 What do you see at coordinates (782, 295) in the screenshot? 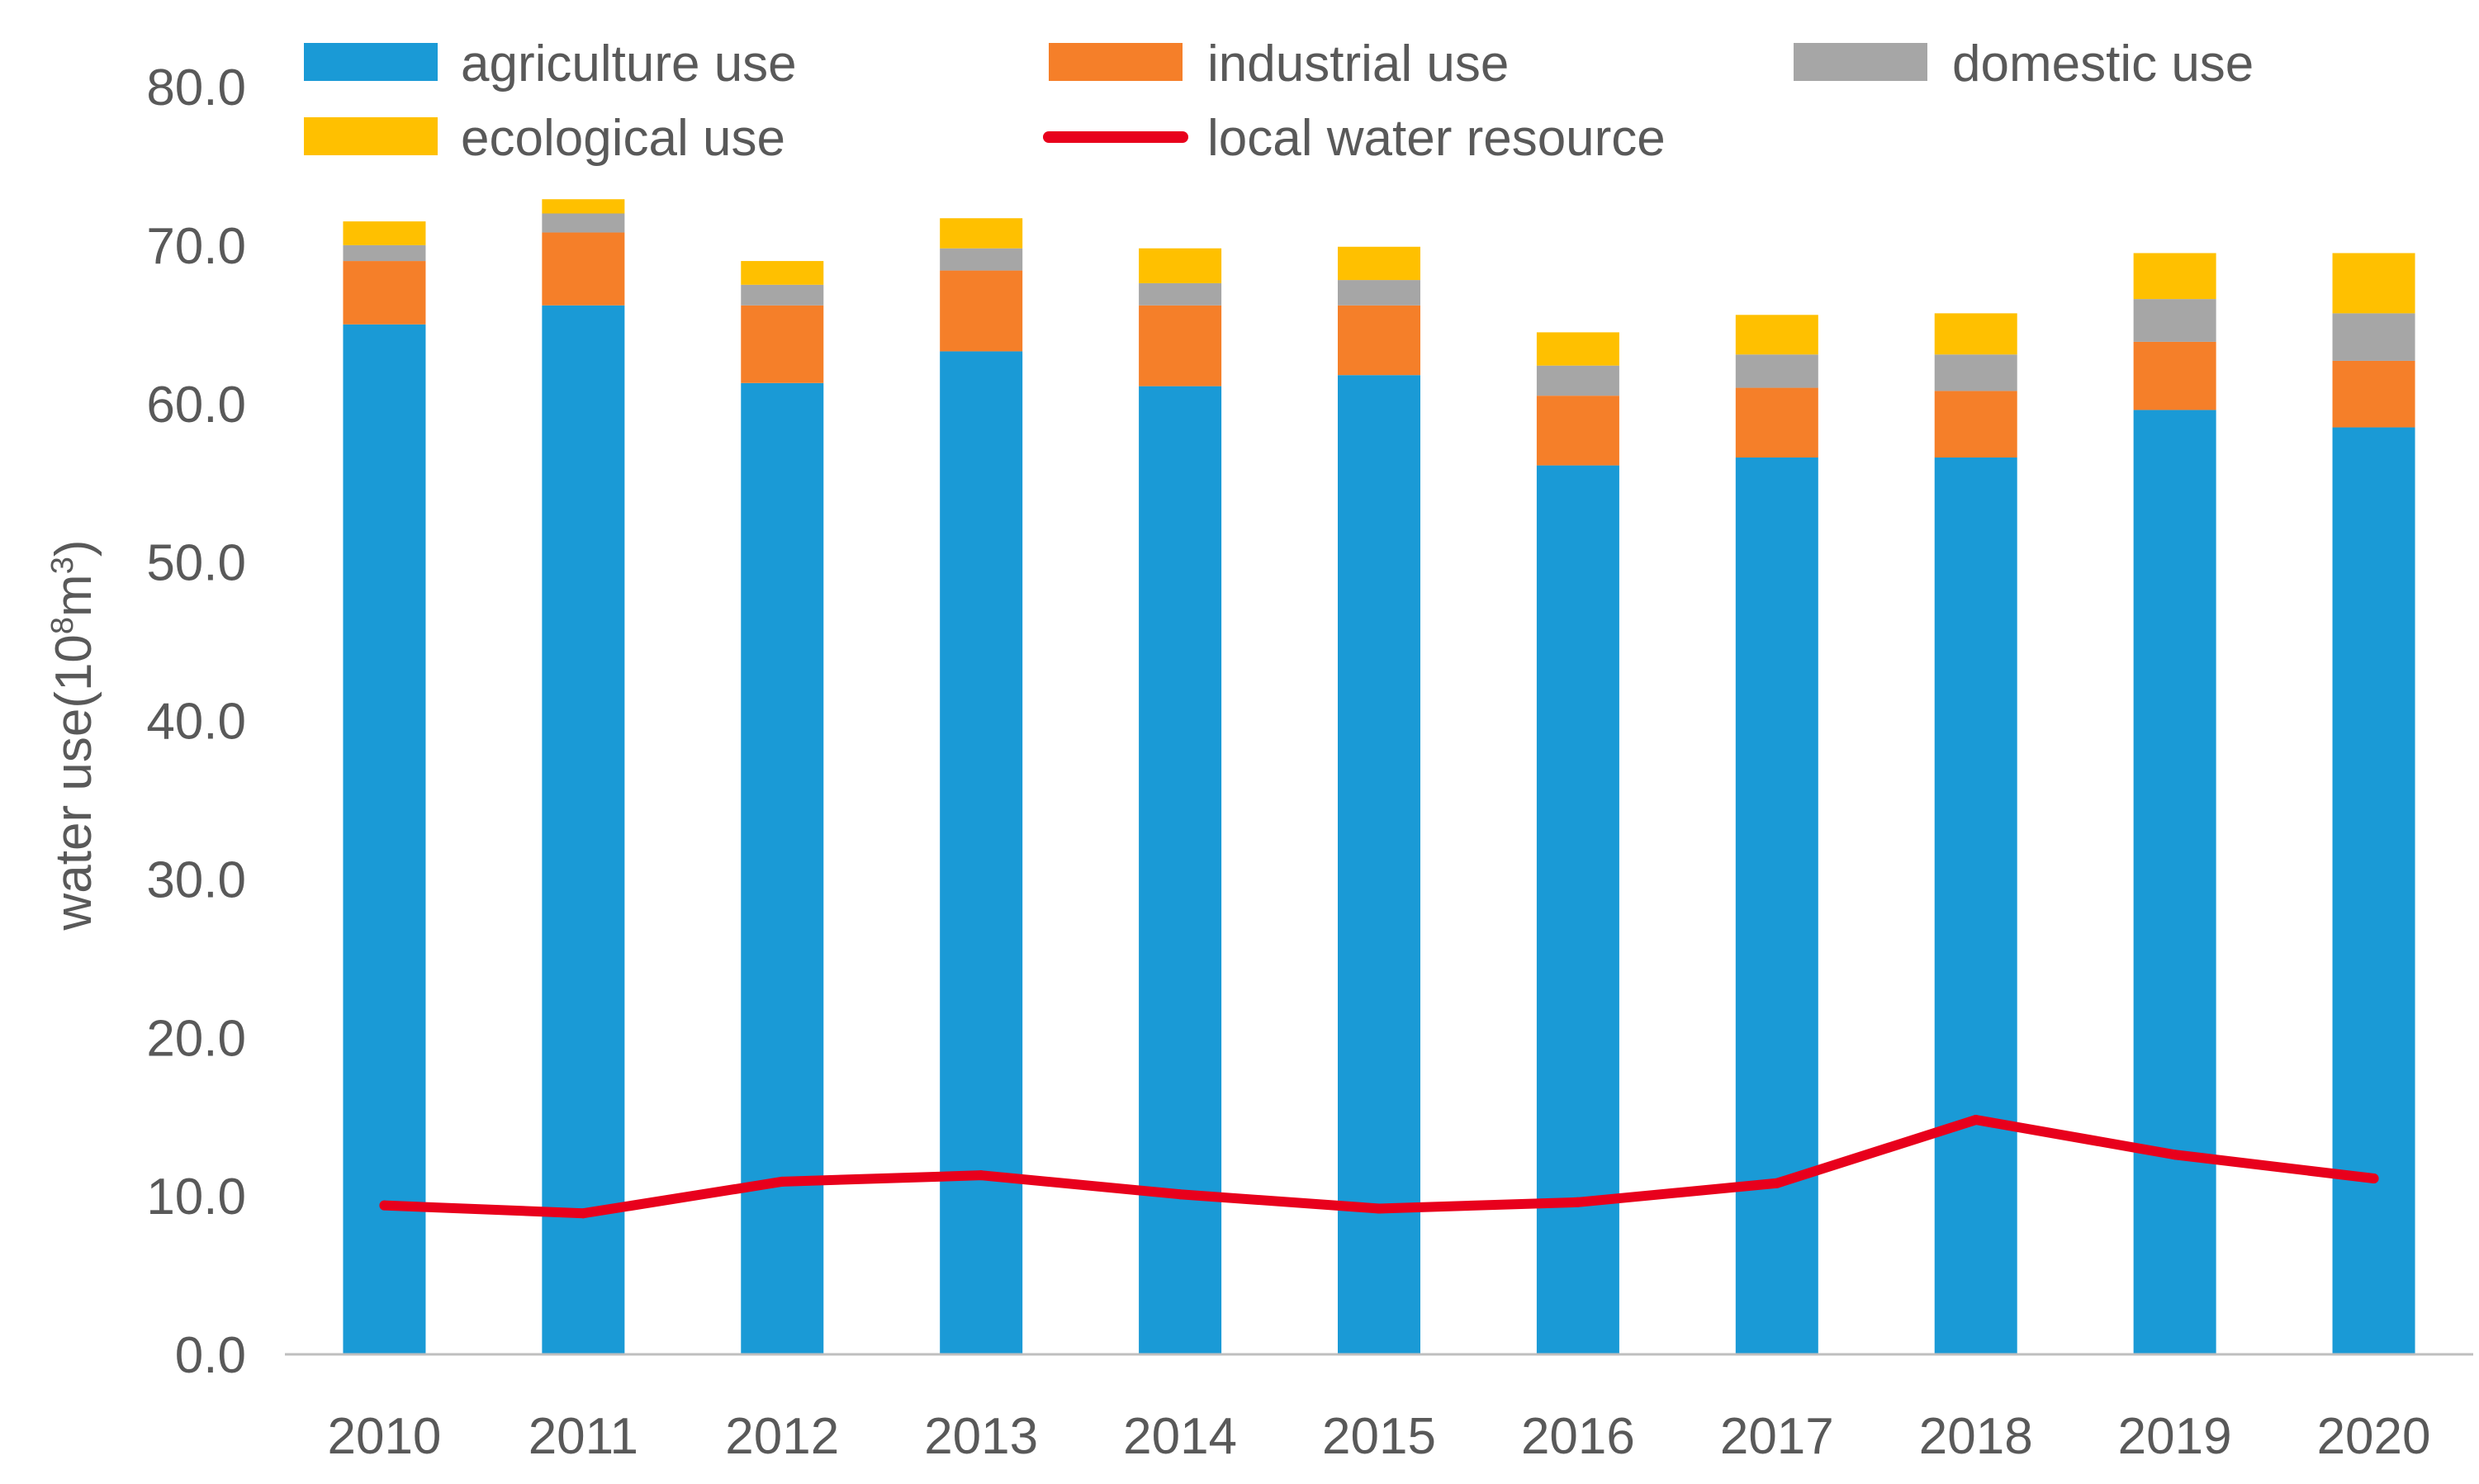
I see `bar-domestic-use-2012` at bounding box center [782, 295].